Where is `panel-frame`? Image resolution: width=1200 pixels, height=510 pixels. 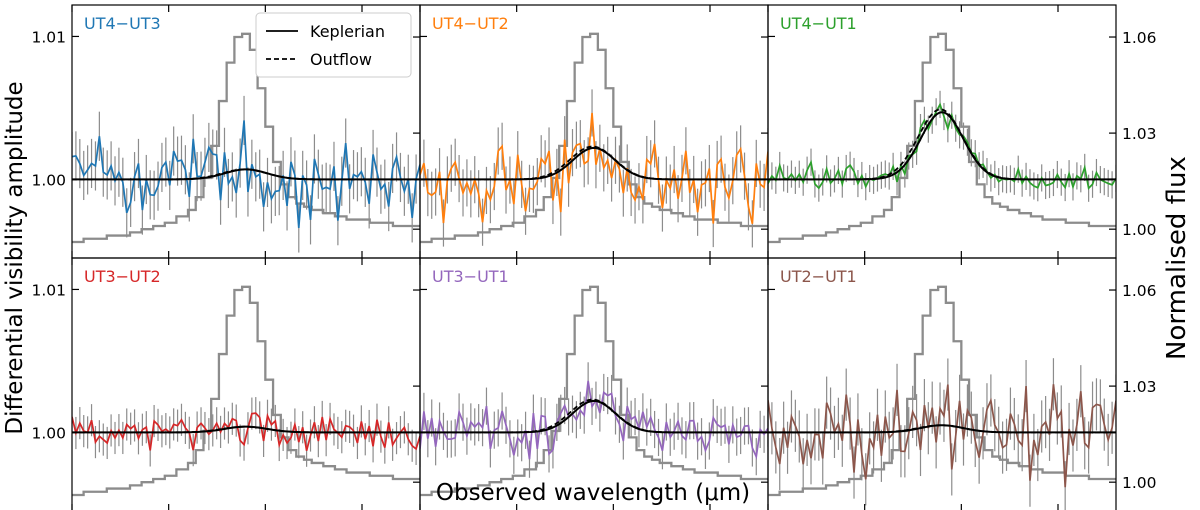 panel-frame is located at coordinates (942, 383).